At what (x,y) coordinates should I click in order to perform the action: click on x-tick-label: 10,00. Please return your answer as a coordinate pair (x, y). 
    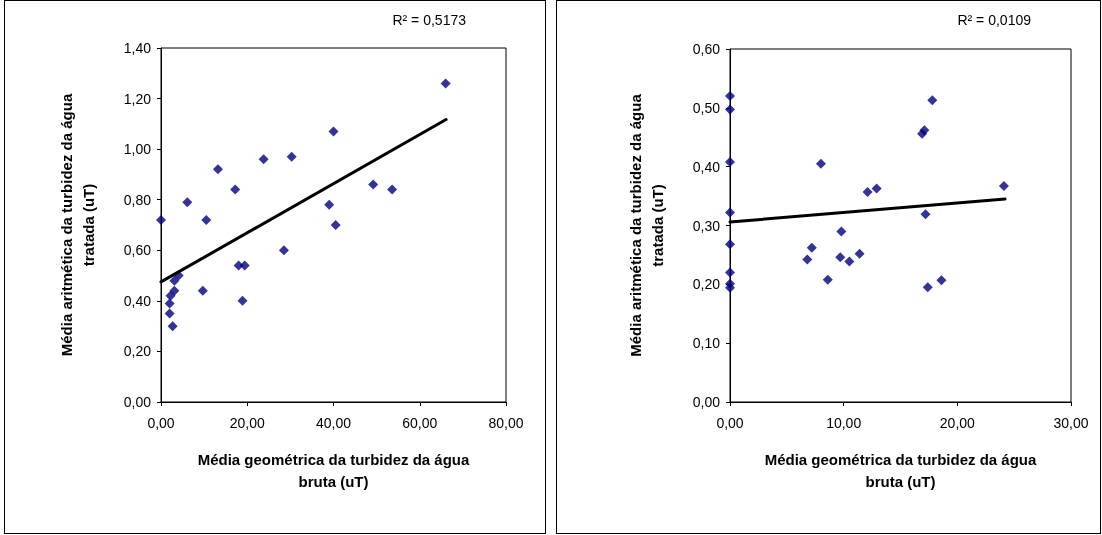
    Looking at the image, I should click on (844, 423).